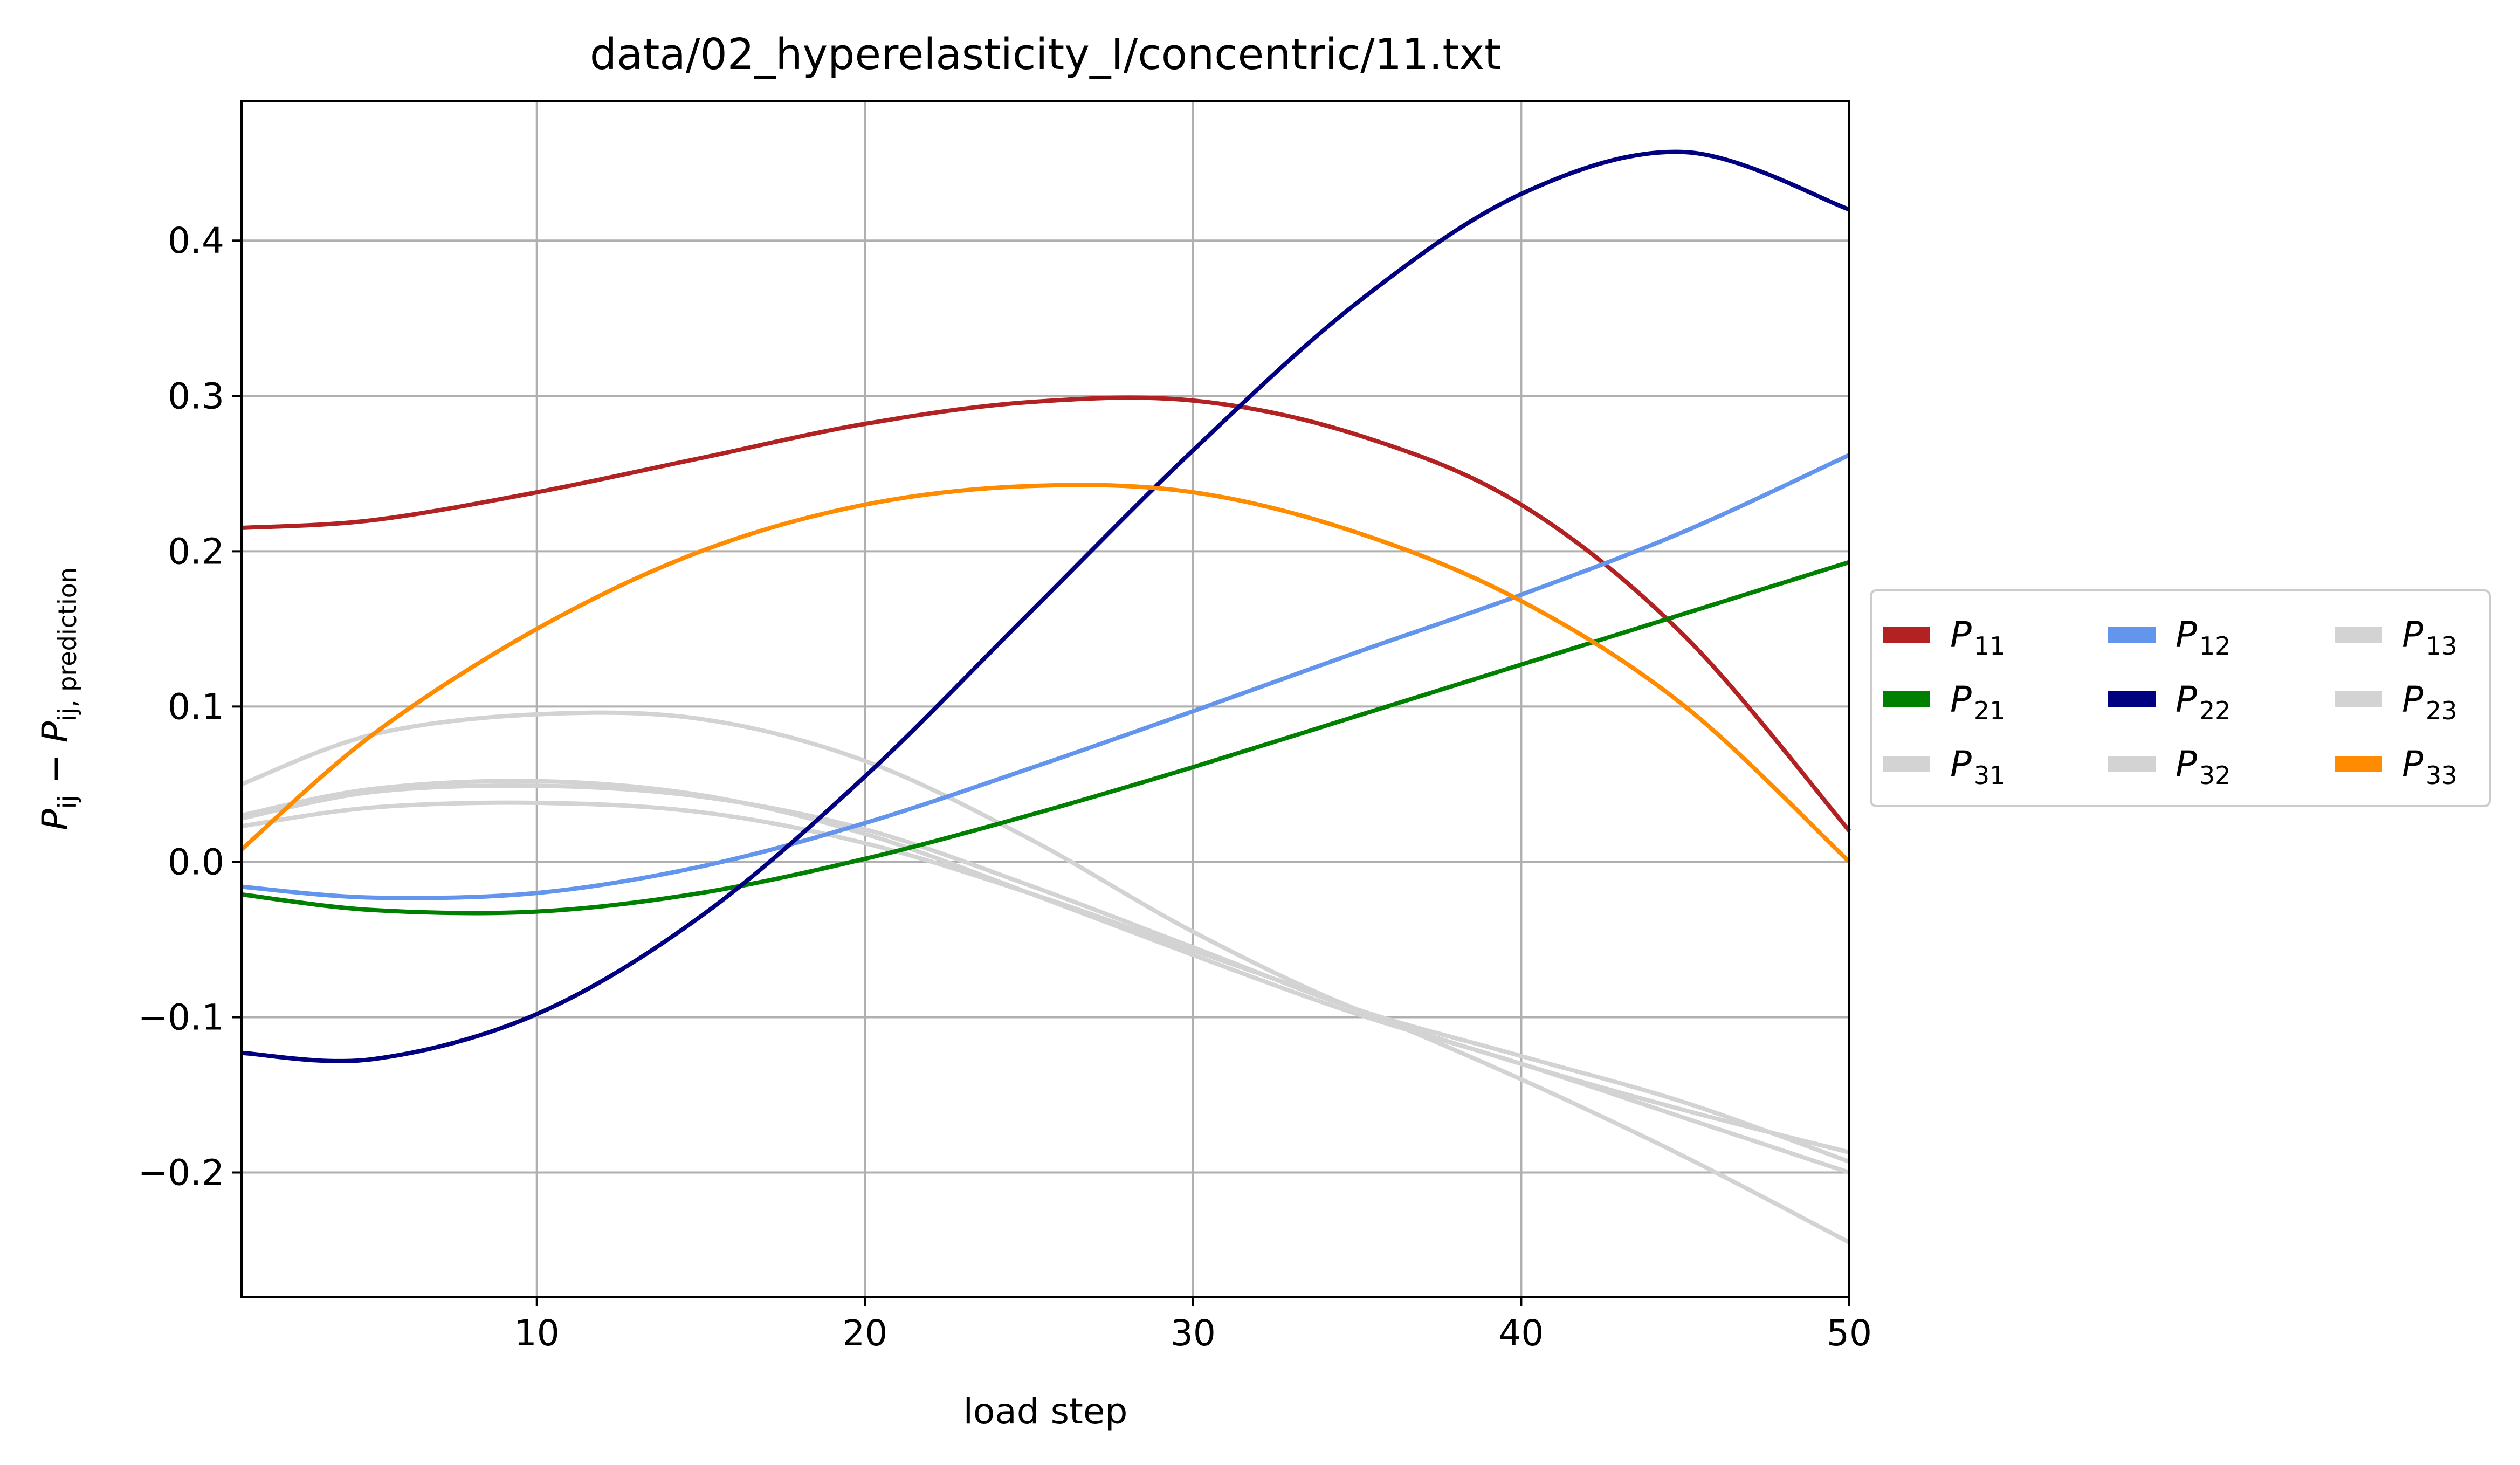 The height and width of the screenshot is (1465, 2520). I want to click on legend-swatch-P12, so click(2132, 635).